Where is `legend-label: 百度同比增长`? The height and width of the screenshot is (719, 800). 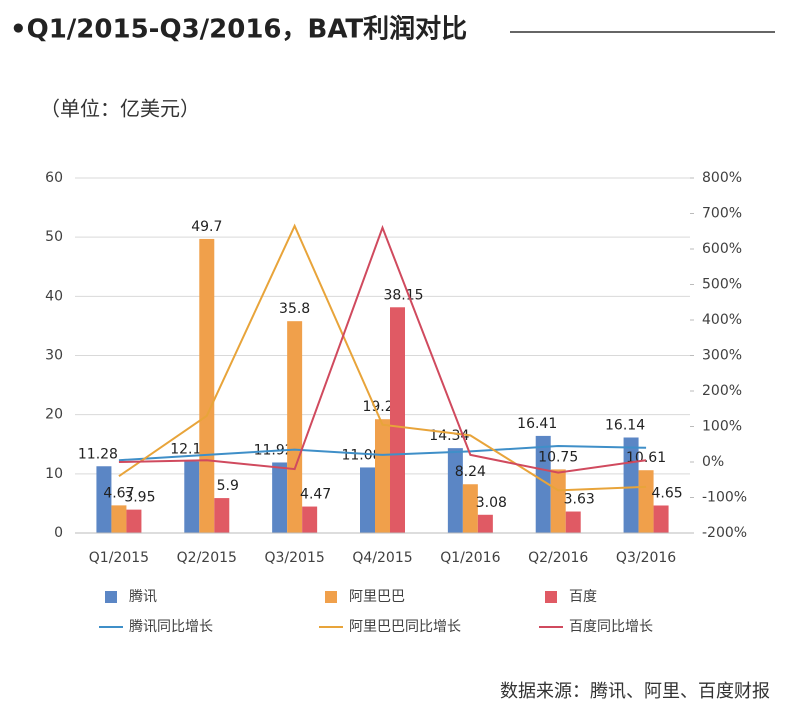
legend-label: 百度同比增长 is located at coordinates (611, 627).